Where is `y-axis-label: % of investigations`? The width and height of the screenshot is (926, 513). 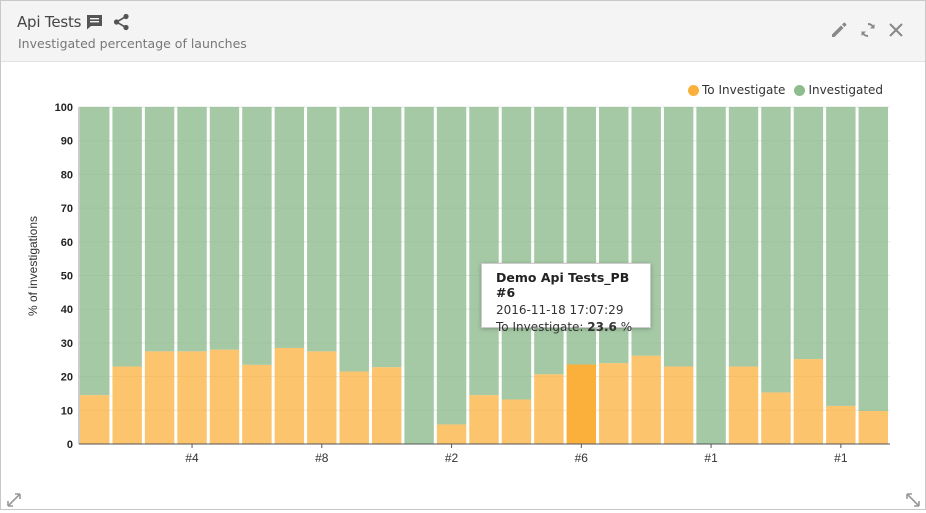
y-axis-label: % of investigations is located at coordinates (33, 266).